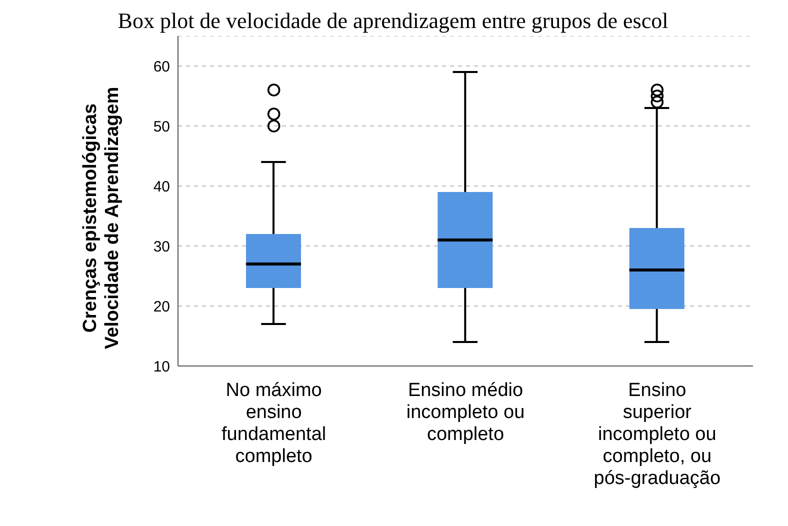 The height and width of the screenshot is (526, 788). I want to click on y-tick-label: 10, so click(161, 367).